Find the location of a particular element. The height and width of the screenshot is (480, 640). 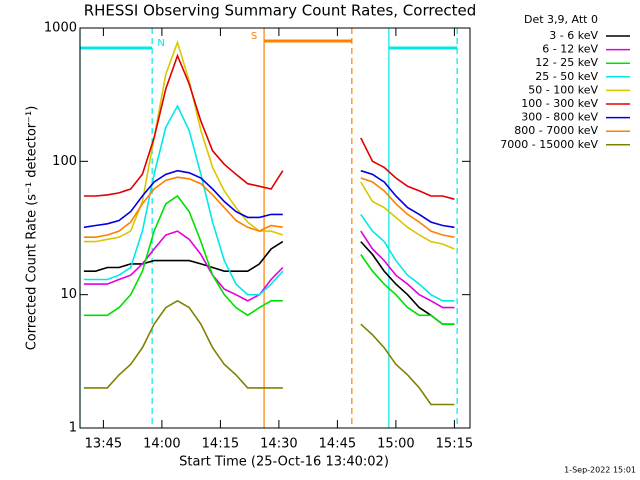

y-tick-label: 1 is located at coordinates (73, 428).